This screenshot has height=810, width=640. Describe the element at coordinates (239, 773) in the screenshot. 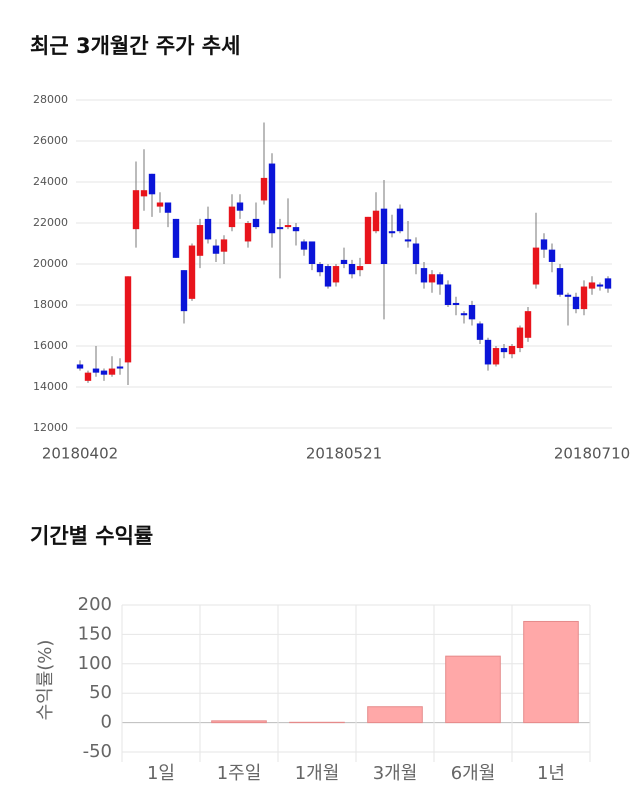

I see `x-tick-label: 1주일` at that location.